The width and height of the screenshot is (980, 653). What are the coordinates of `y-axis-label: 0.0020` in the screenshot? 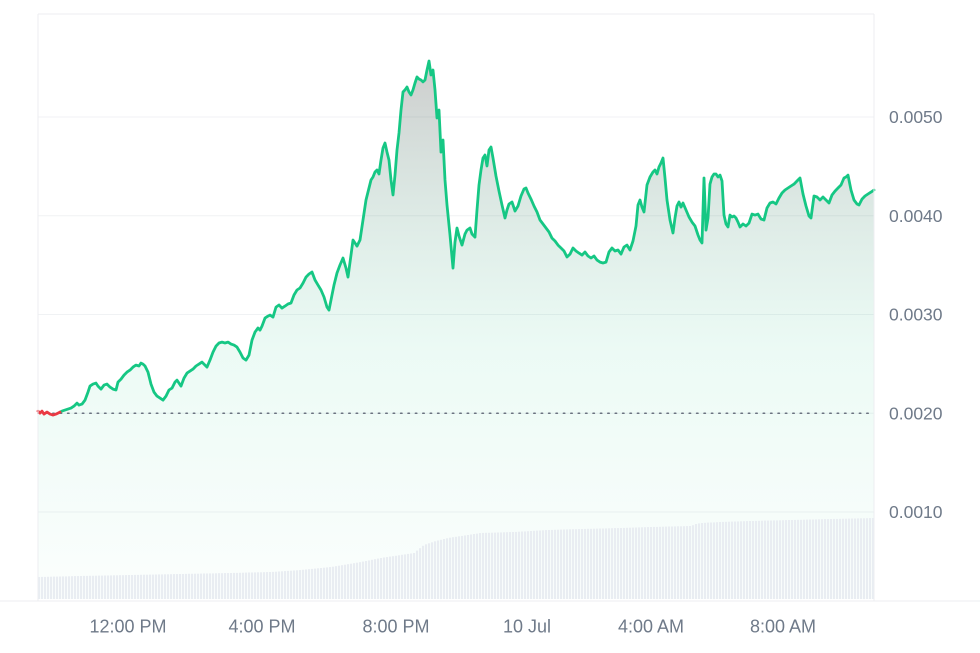 It's located at (916, 413).